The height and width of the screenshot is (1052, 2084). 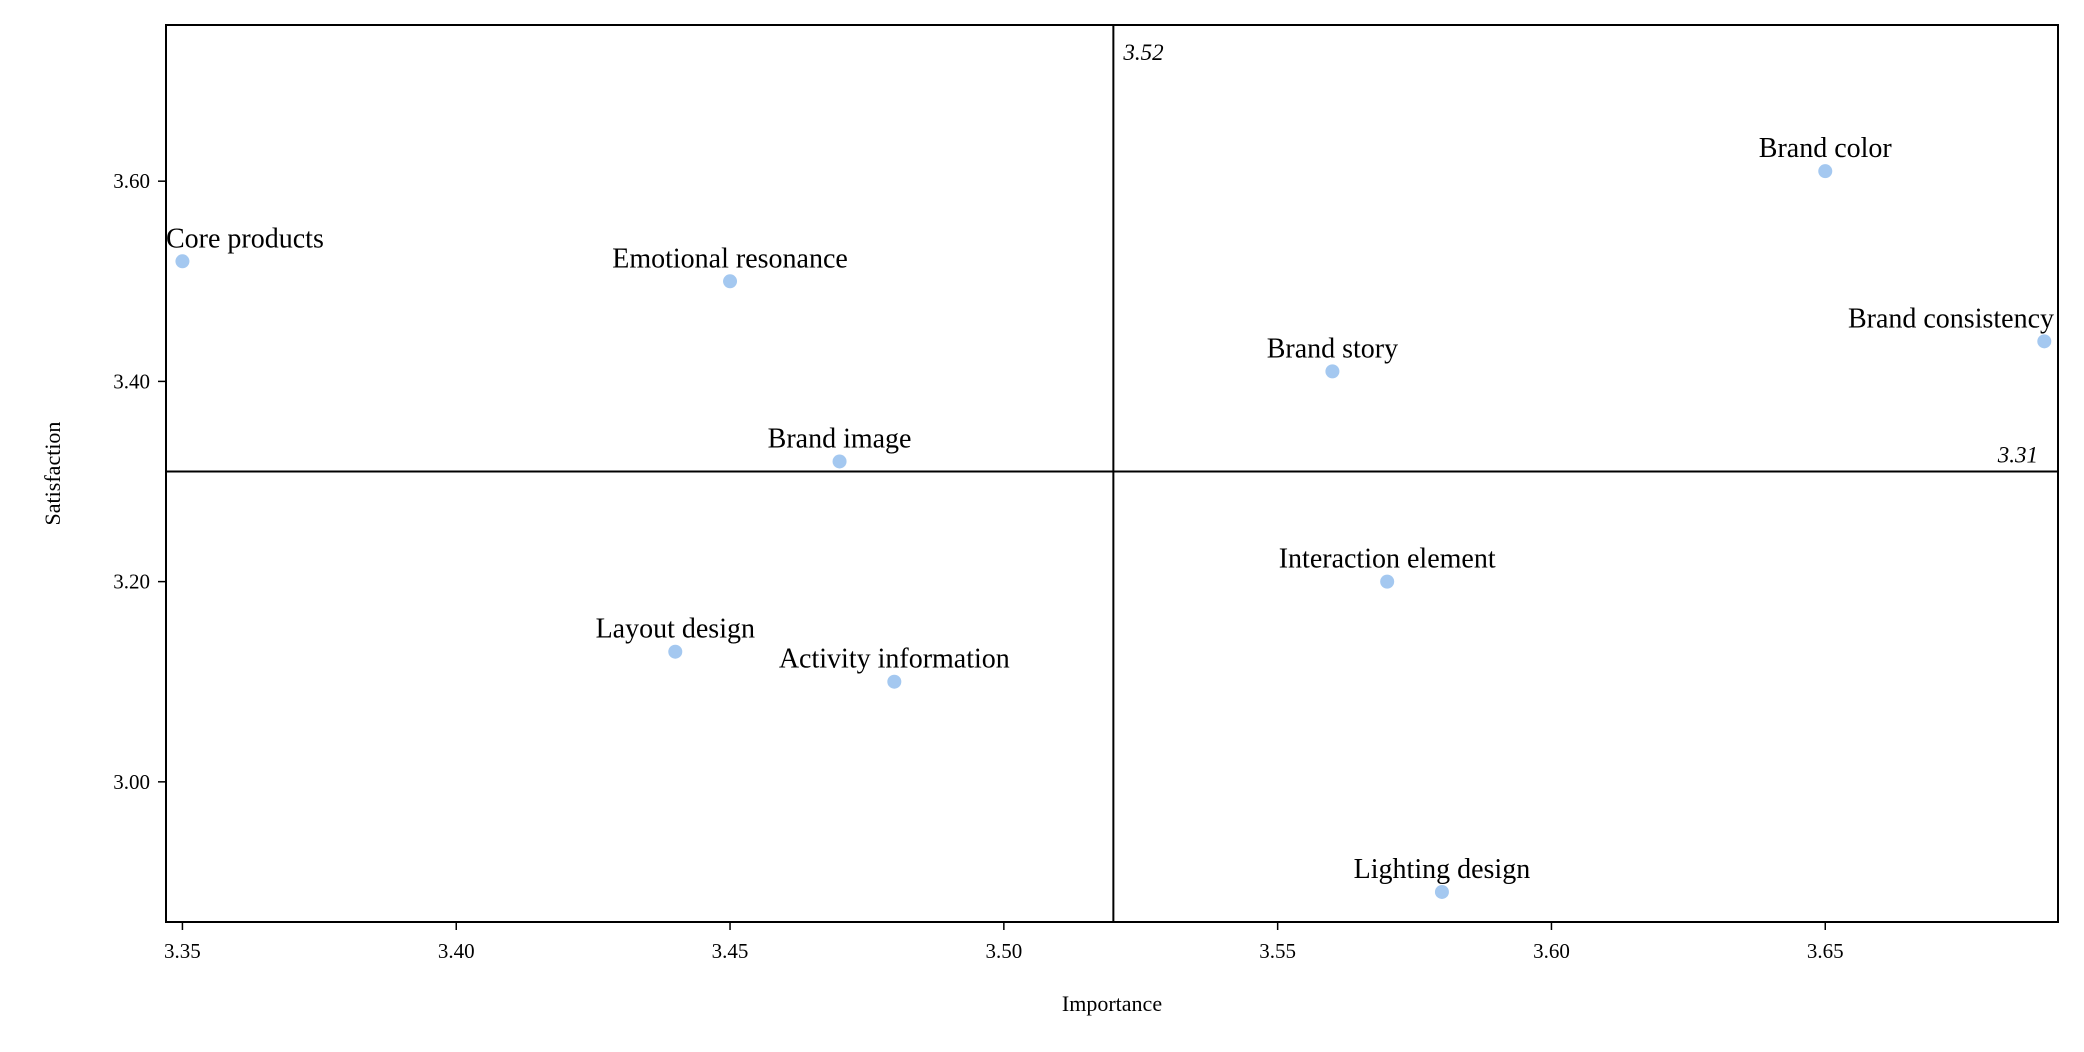 What do you see at coordinates (1277, 951) in the screenshot?
I see `x-tick-label: 3.55` at bounding box center [1277, 951].